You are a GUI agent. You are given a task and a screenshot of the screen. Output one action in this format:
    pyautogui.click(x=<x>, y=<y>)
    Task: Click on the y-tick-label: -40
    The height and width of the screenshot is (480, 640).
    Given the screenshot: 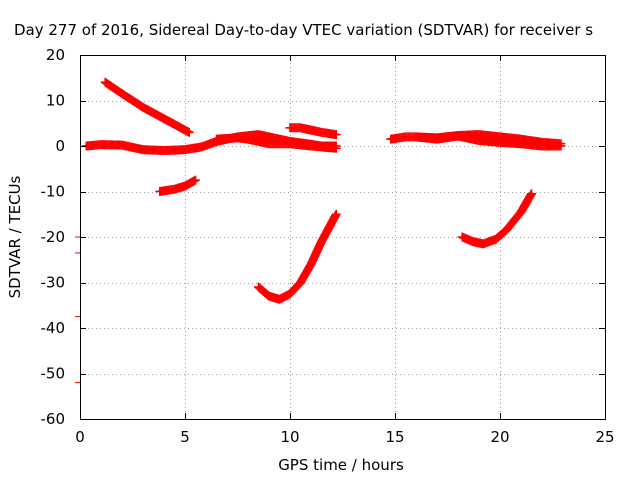 What is the action you would take?
    pyautogui.click(x=53, y=328)
    